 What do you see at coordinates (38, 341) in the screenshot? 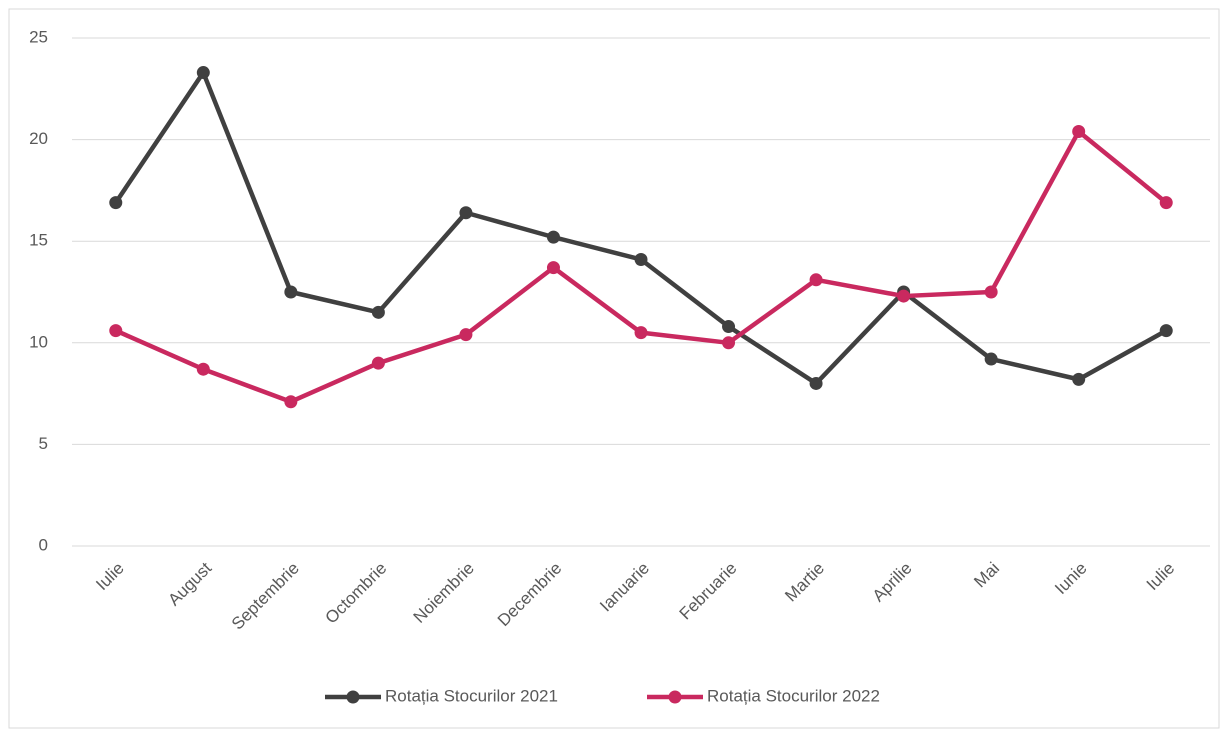
I see `y-tick-label: 10` at bounding box center [38, 341].